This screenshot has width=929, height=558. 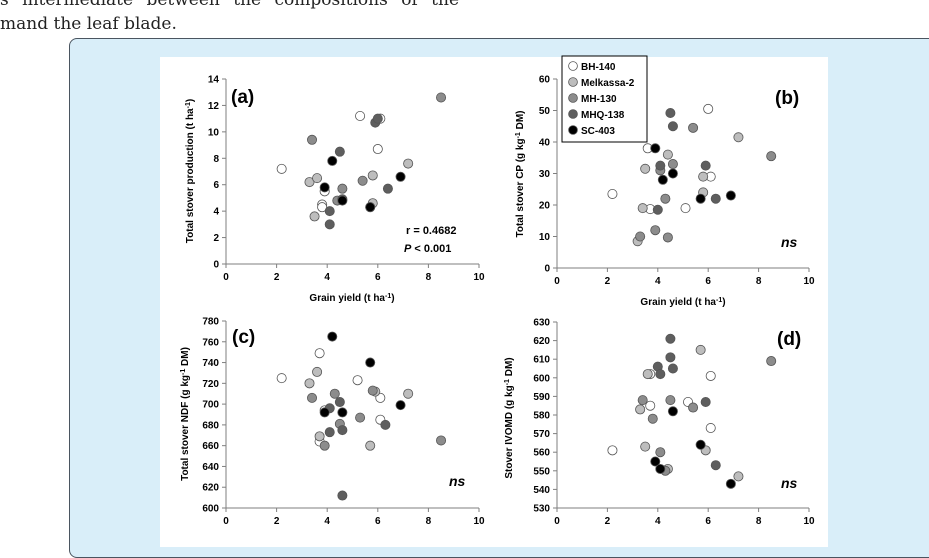 I want to click on legend-label: BH-140, so click(x=598, y=67).